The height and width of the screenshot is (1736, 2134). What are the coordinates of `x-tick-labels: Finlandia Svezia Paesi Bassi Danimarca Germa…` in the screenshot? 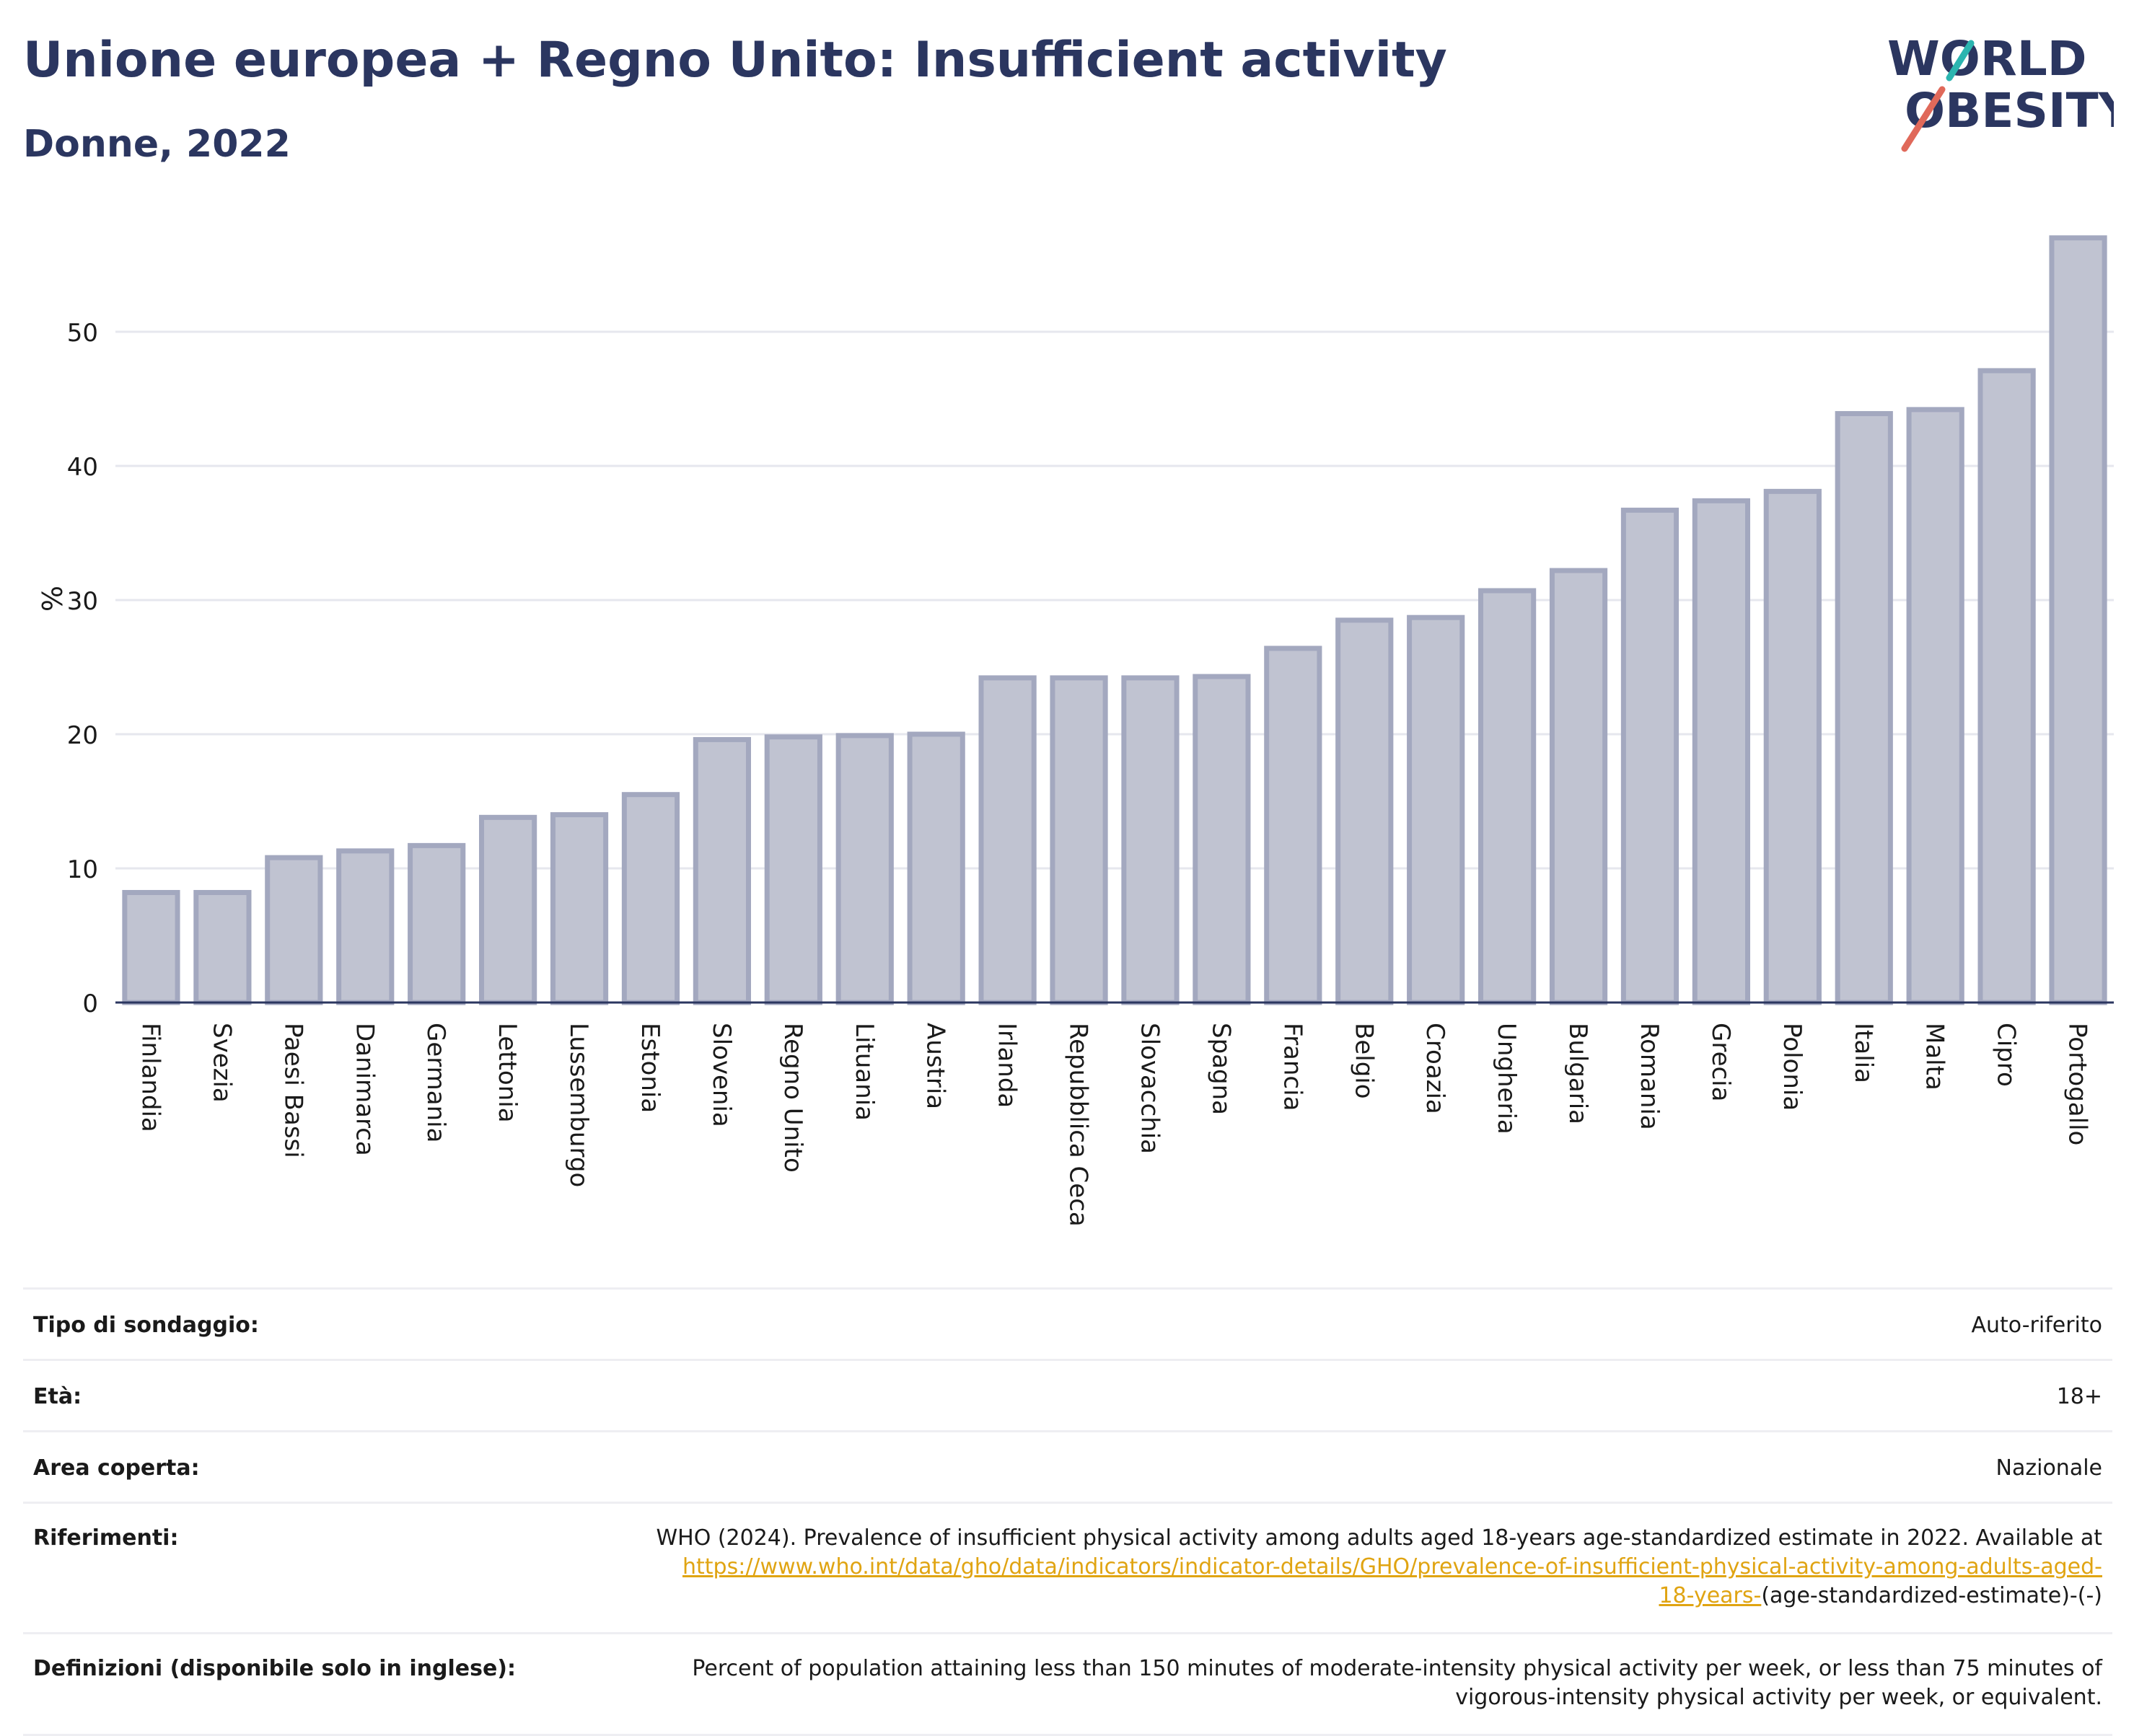 It's located at (1113, 1125).